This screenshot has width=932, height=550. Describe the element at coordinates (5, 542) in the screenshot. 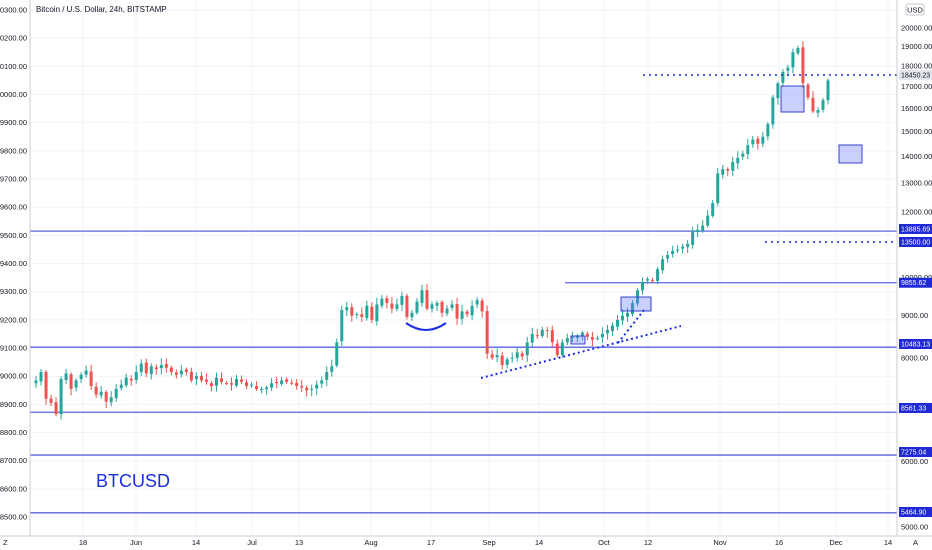

I see `zoom-icon: Z` at that location.